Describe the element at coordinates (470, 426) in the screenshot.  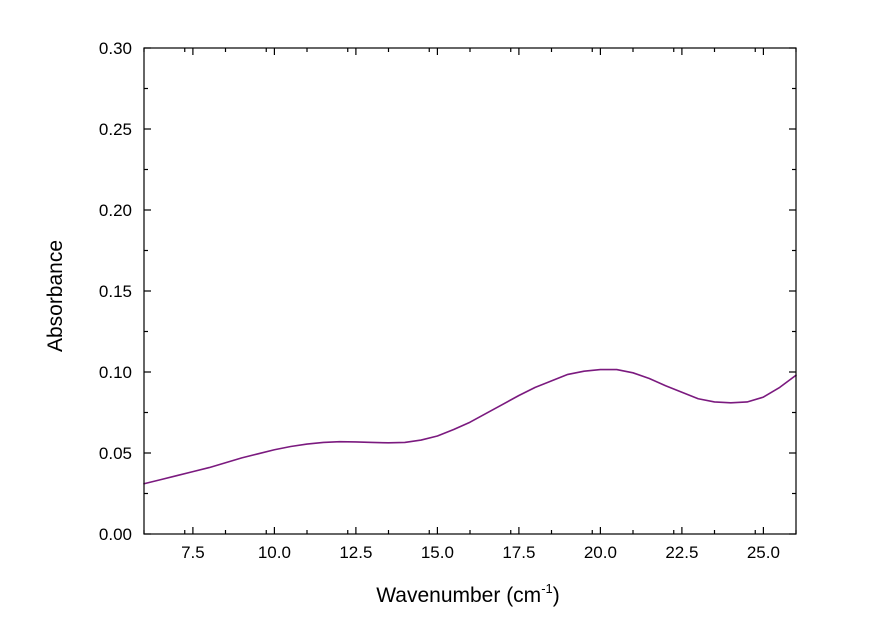
I see `absorbance-series-line` at that location.